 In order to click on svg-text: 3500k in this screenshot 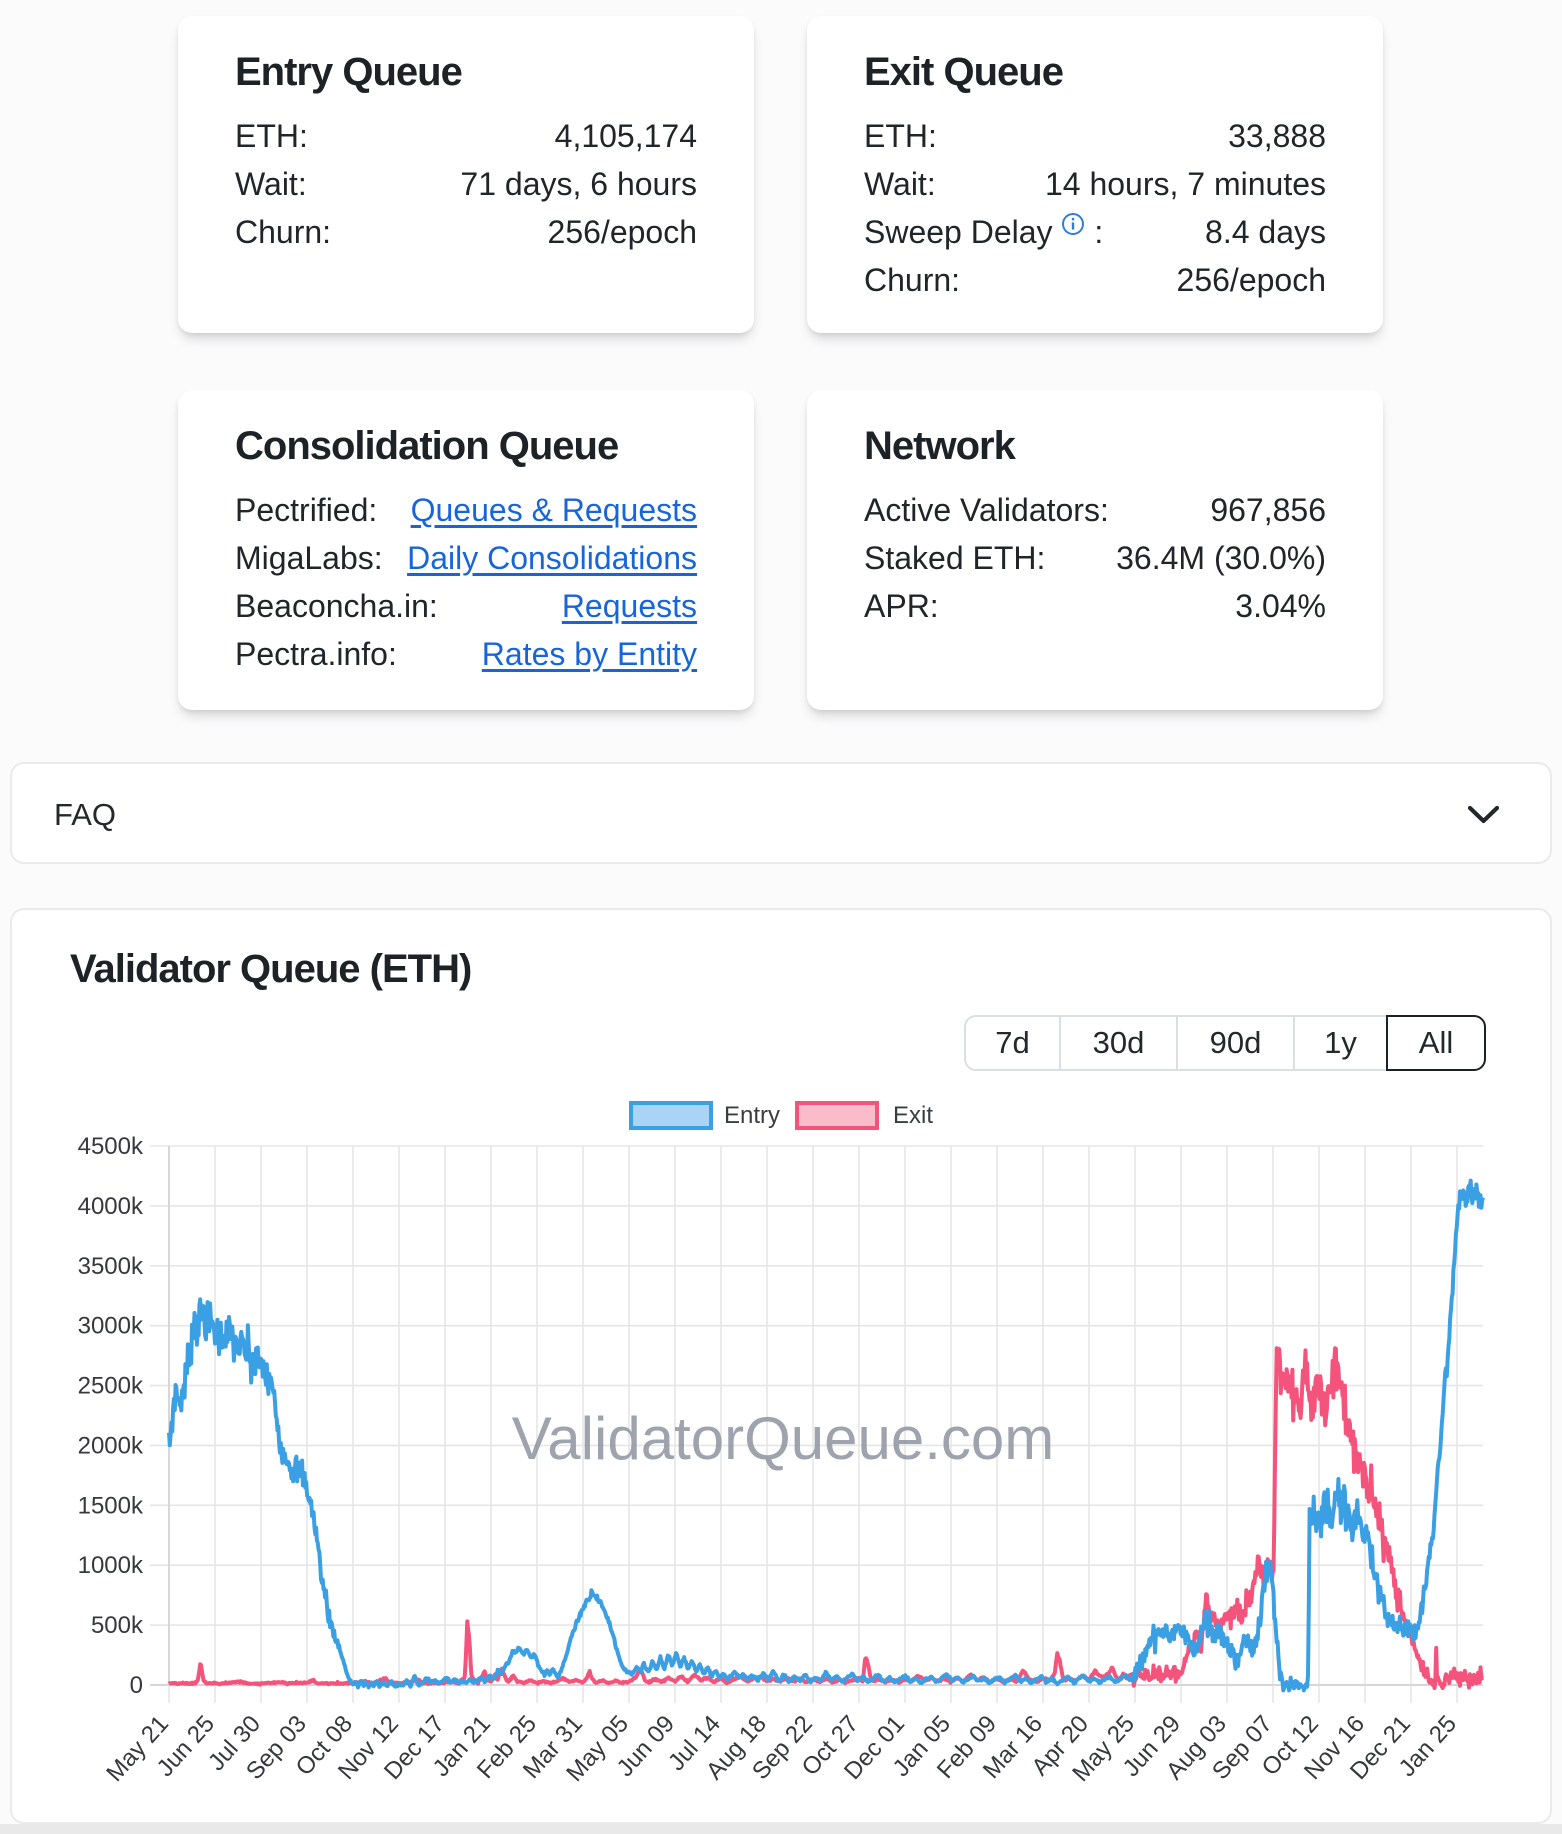, I will do `click(111, 1266)`.